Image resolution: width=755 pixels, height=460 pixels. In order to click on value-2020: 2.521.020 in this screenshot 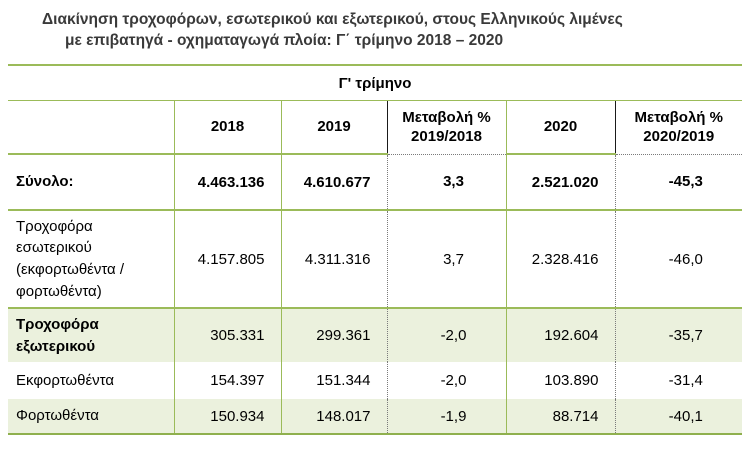, I will do `click(560, 182)`.